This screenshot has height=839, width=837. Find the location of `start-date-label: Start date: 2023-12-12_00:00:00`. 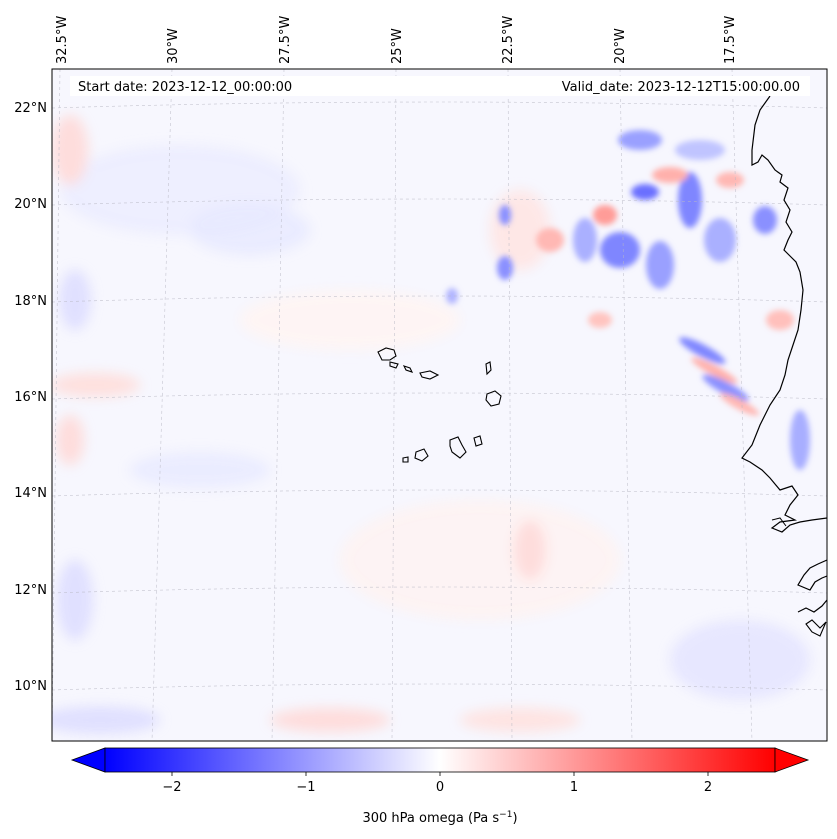

start-date-label: Start date: 2023-12-12_00:00:00 is located at coordinates (185, 87).